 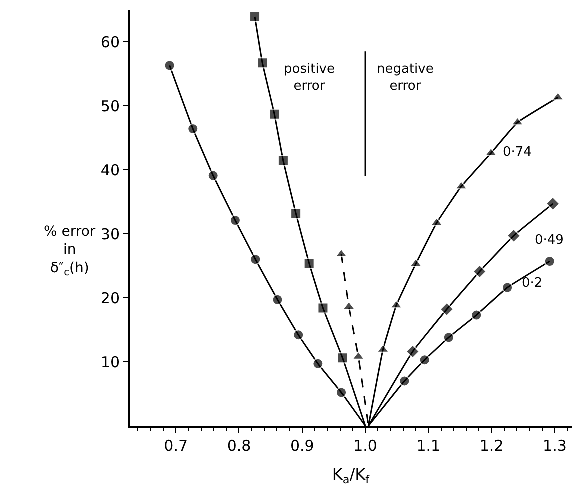 What do you see at coordinates (428, 446) in the screenshot?
I see `x-tick-label: 1.1` at bounding box center [428, 446].